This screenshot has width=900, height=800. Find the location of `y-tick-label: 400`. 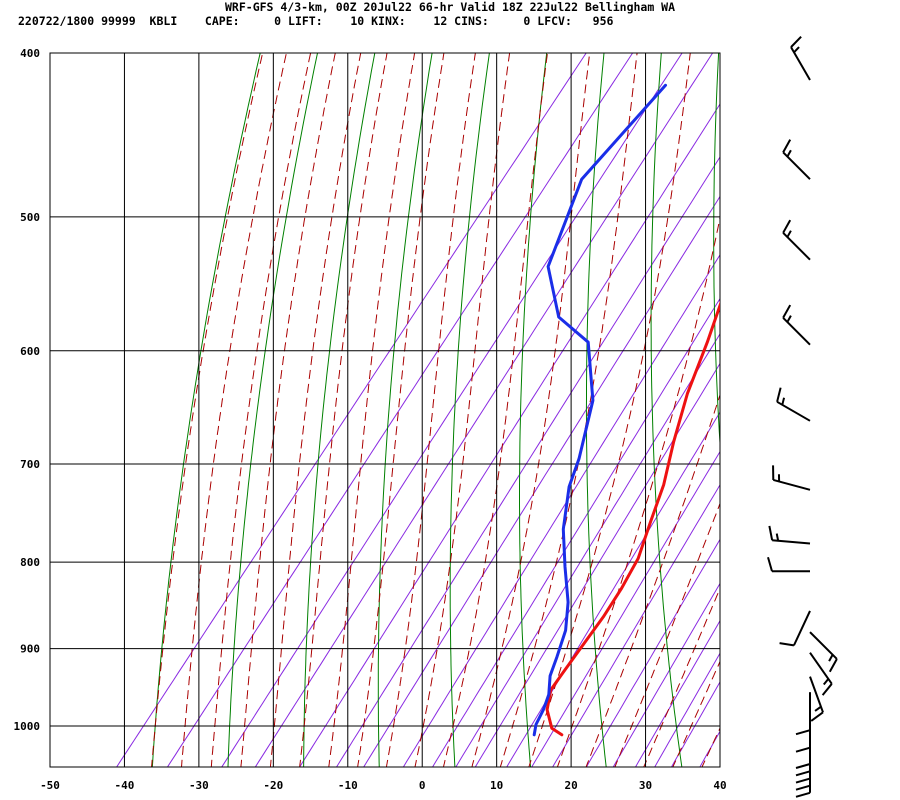

y-tick-label: 400 is located at coordinates (30, 53).